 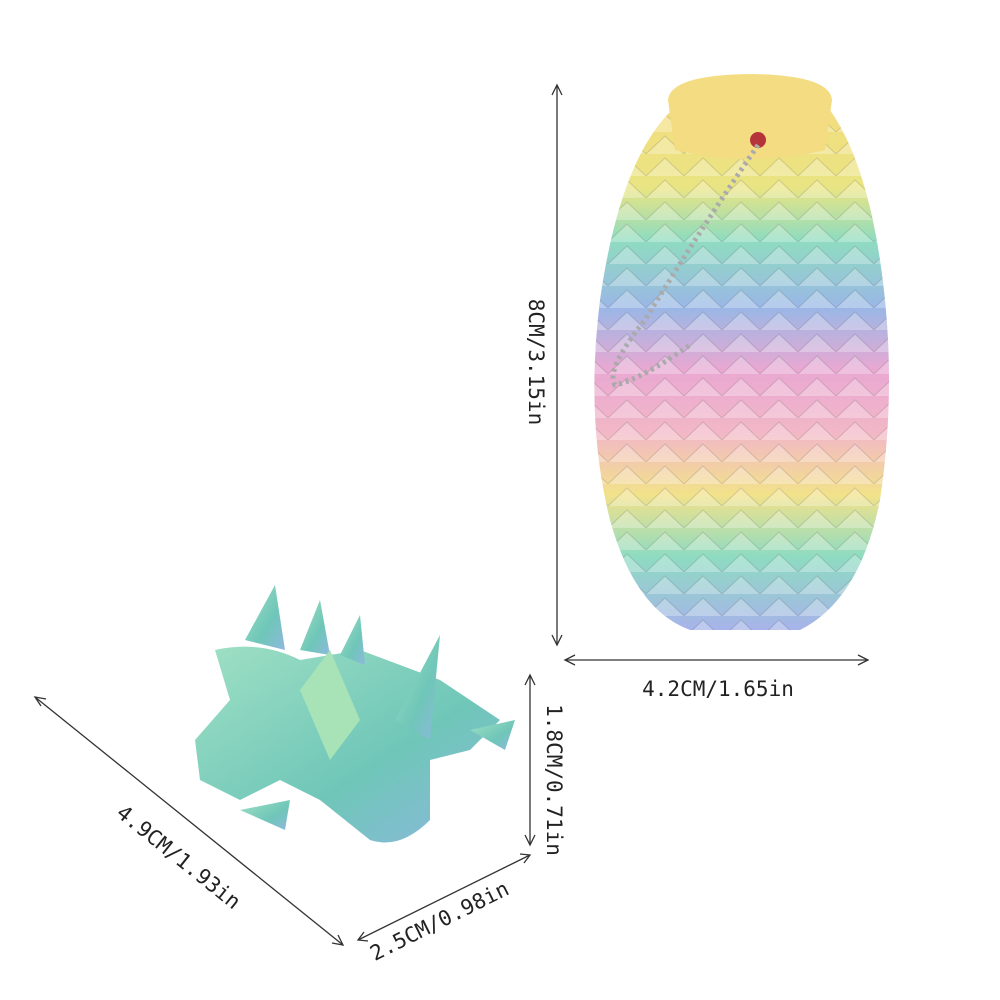 What do you see at coordinates (718, 689) in the screenshot?
I see `egg-width-label: 4.2CM/1.65in` at bounding box center [718, 689].